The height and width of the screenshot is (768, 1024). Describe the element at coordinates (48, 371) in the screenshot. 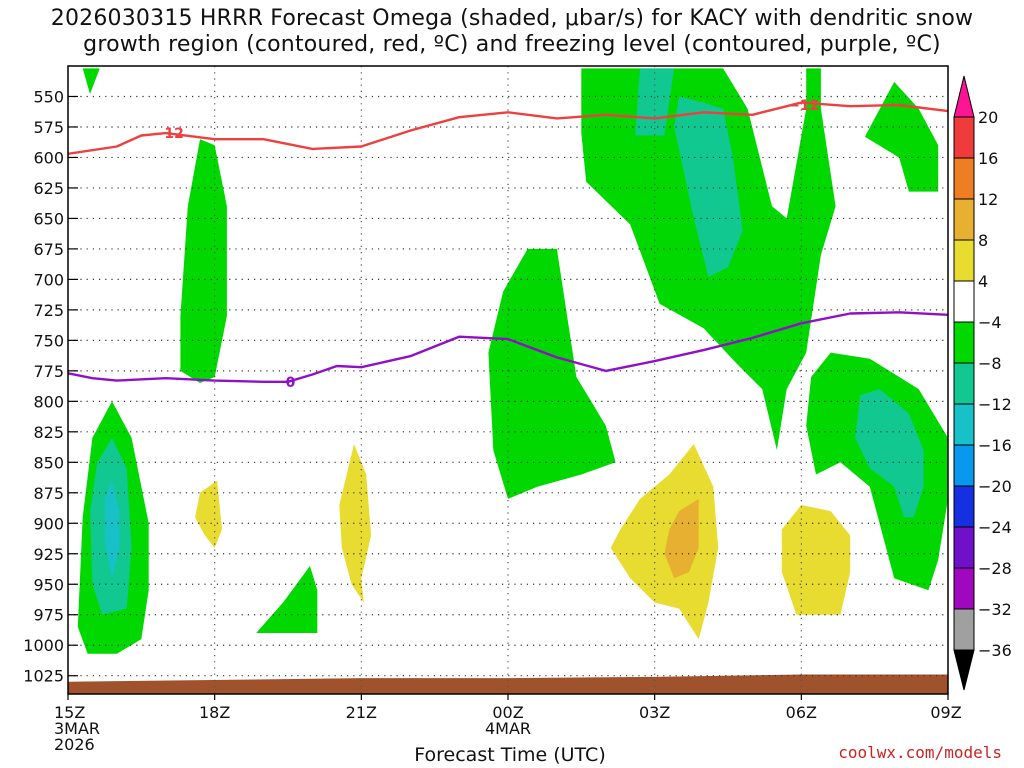

I see `y-tick-label: 775` at that location.